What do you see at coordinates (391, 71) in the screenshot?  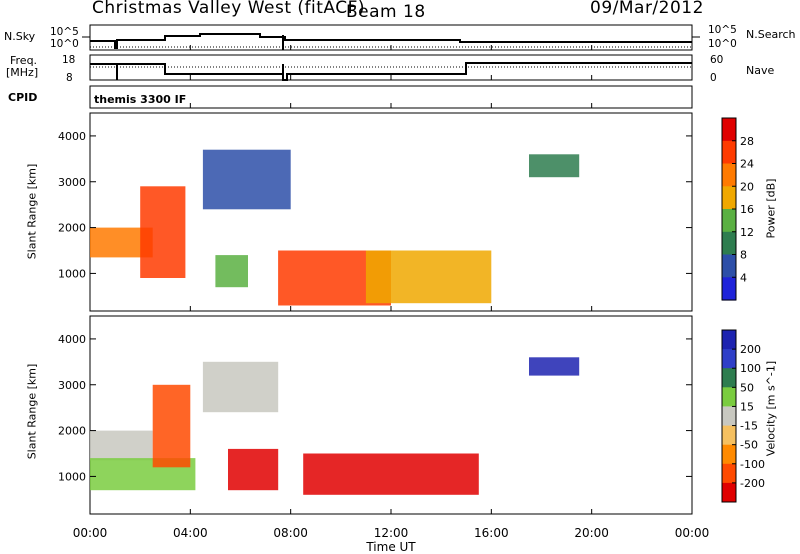 I see `freq-trace` at bounding box center [391, 71].